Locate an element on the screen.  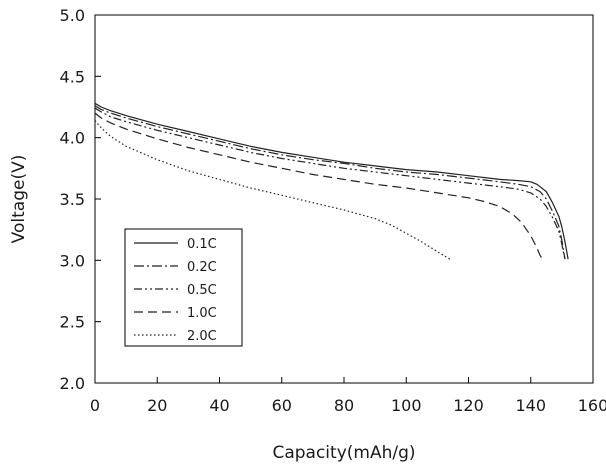
legend-label: 0.2C is located at coordinates (202, 267).